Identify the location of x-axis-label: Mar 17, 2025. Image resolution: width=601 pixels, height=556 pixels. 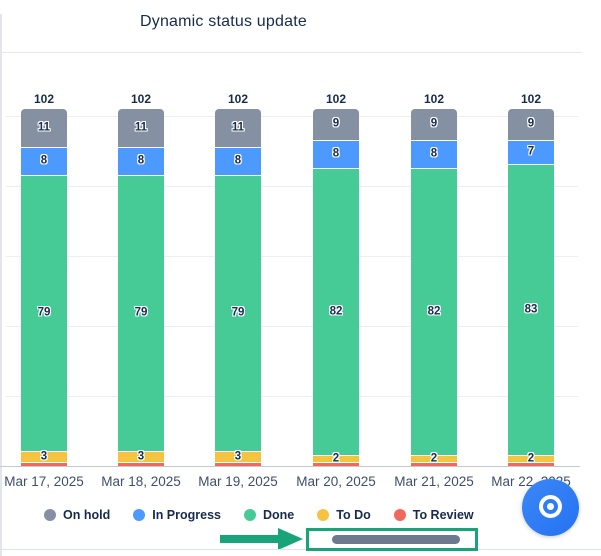
(44, 481).